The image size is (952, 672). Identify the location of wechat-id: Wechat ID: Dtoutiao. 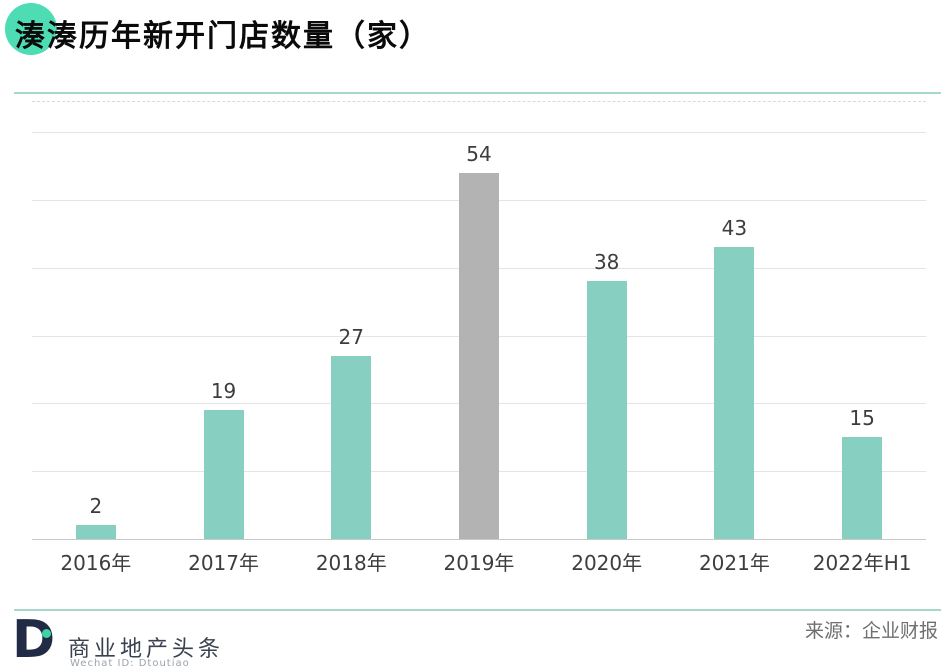
(130, 663).